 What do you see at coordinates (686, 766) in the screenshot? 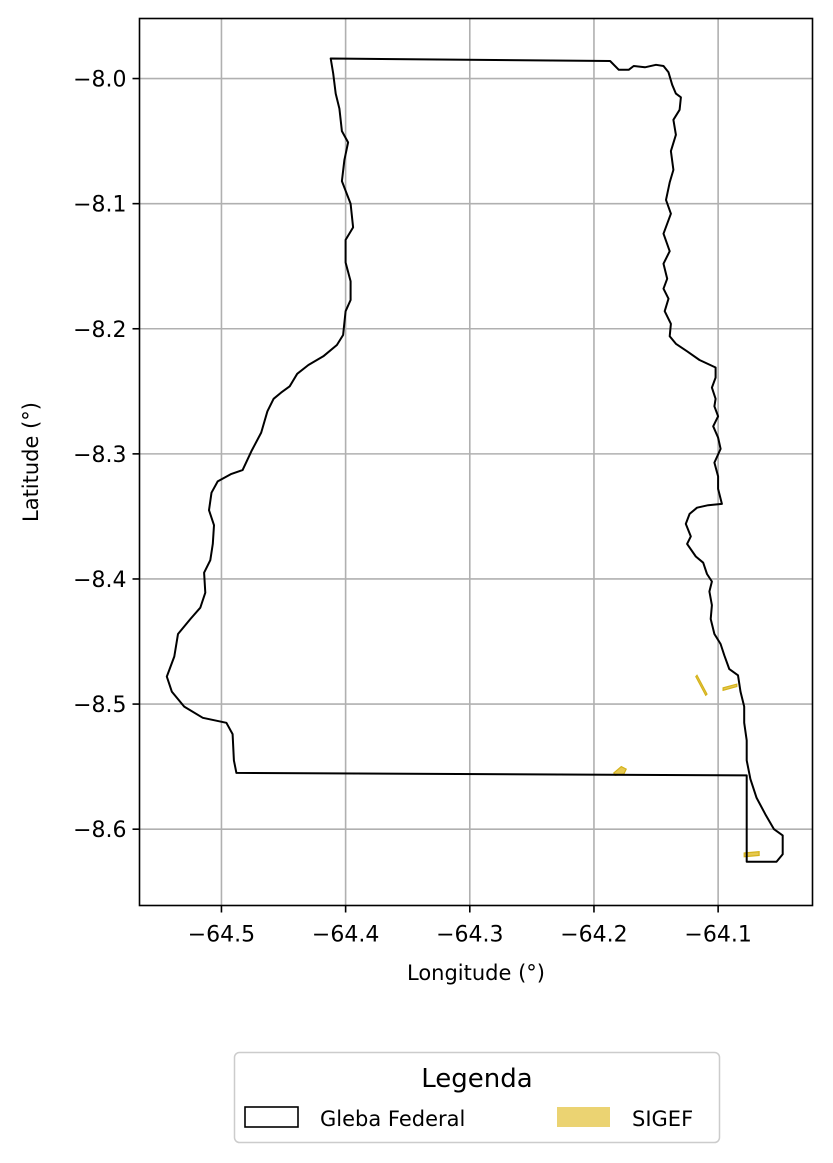
I see `sigef-polygons` at bounding box center [686, 766].